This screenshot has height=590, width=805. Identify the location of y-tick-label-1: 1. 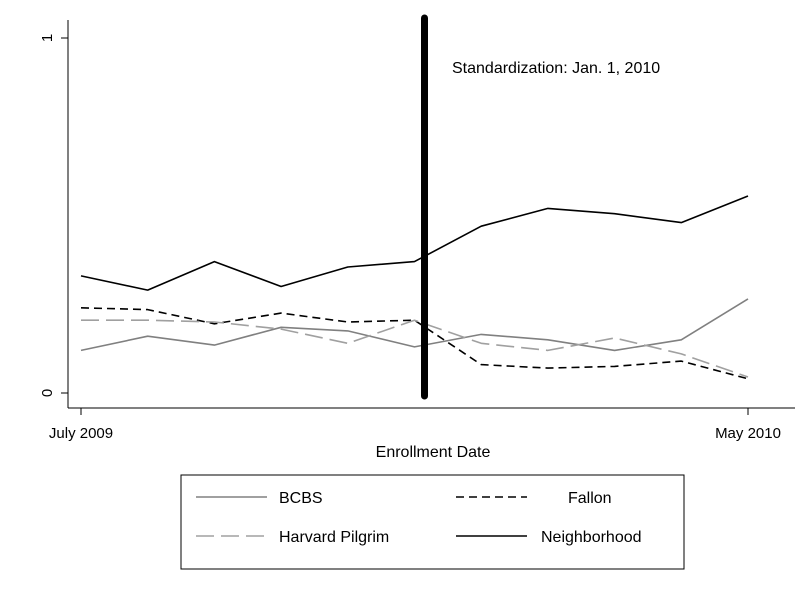
(47, 38).